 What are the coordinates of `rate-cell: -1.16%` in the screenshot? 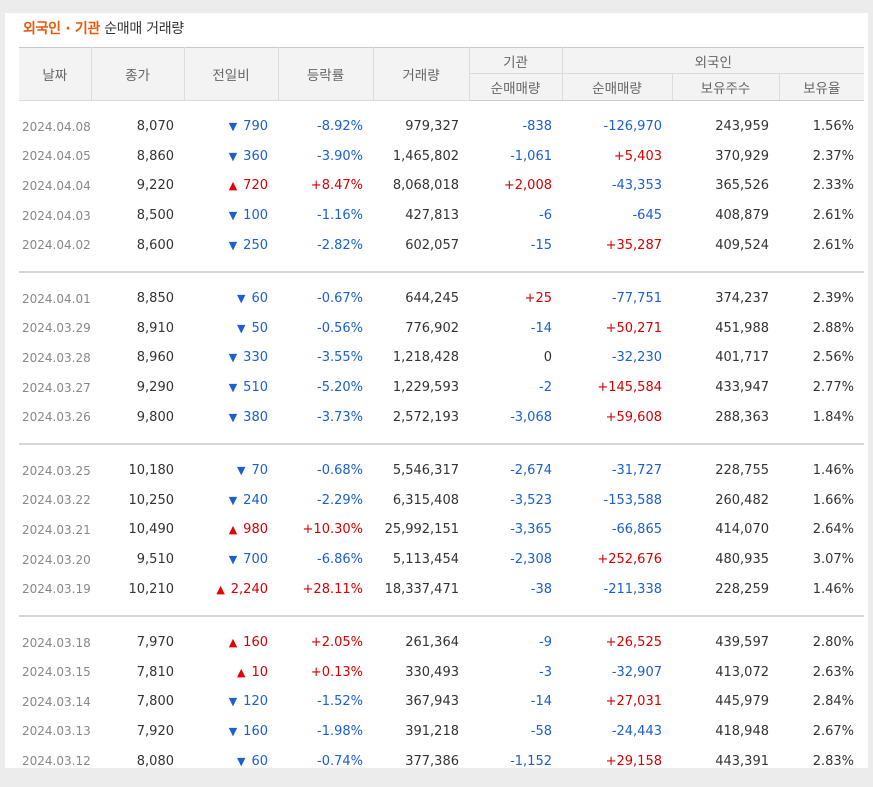 It's located at (340, 216).